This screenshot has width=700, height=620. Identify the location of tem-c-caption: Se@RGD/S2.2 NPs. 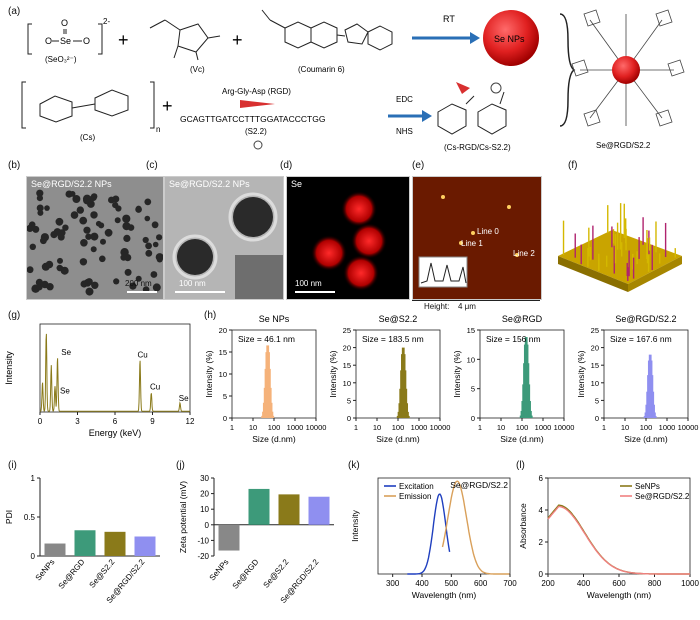
(209, 184).